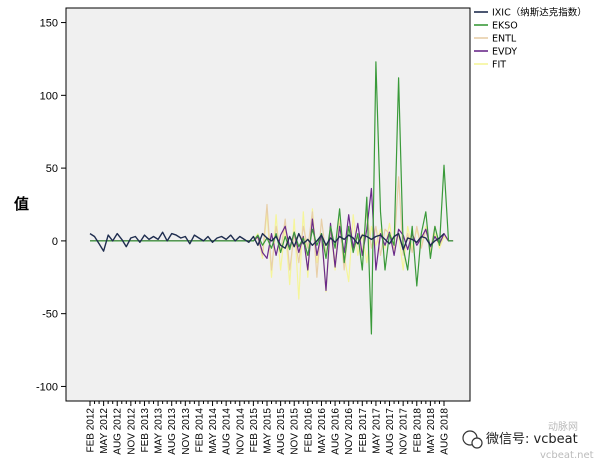 This screenshot has height=468, width=601. What do you see at coordinates (445, 431) in the screenshot?
I see `x-tick-label: AUG 2018` at bounding box center [445, 431].